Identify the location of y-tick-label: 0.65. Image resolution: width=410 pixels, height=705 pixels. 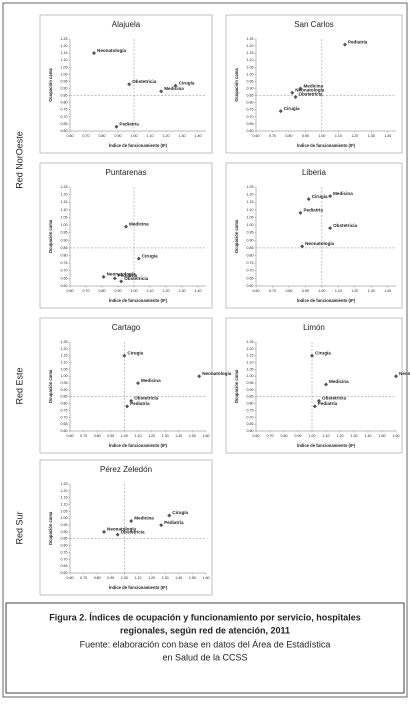
(250, 278).